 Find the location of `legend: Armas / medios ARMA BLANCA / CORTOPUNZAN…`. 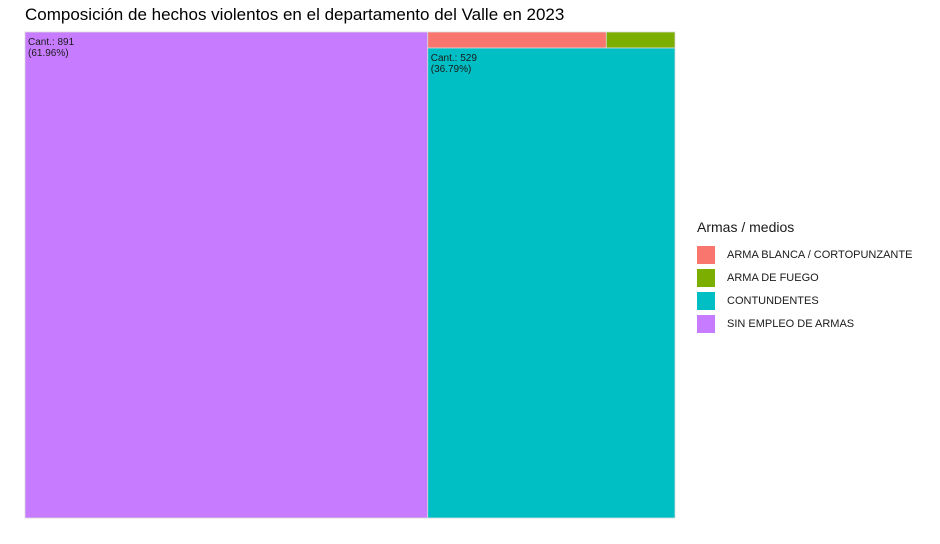

legend: Armas / medios ARMA BLANCA / CORTOPUNZAN… is located at coordinates (804, 277).